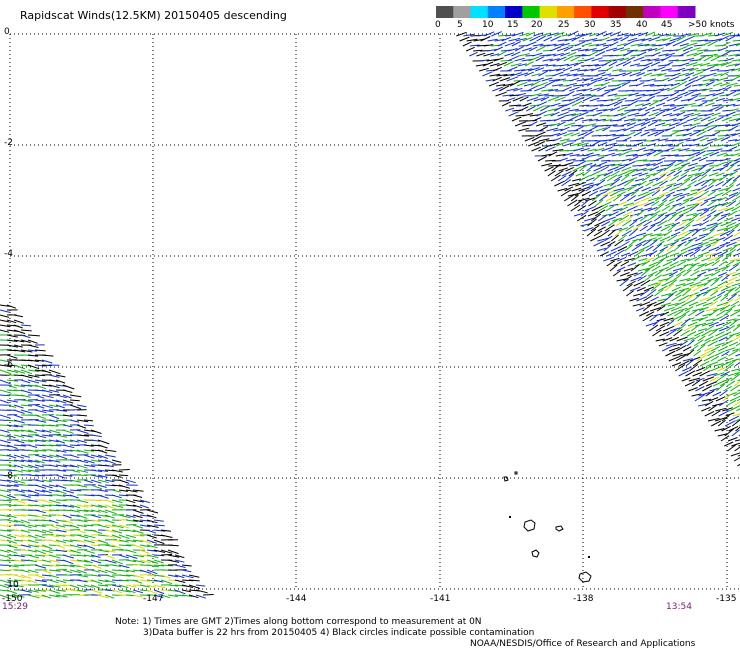 The image size is (740, 650). What do you see at coordinates (537, 25) in the screenshot?
I see `legend-label: 20` at bounding box center [537, 25].